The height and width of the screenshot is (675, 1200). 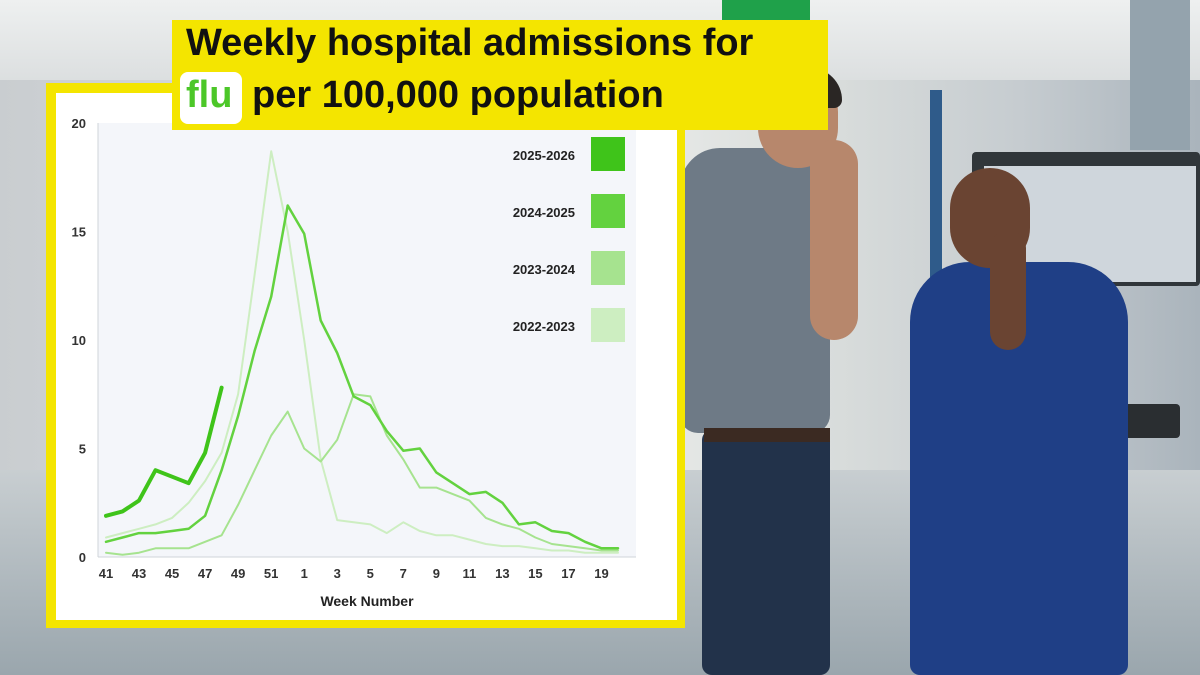 What do you see at coordinates (834, 240) in the screenshot?
I see `man-arm` at bounding box center [834, 240].